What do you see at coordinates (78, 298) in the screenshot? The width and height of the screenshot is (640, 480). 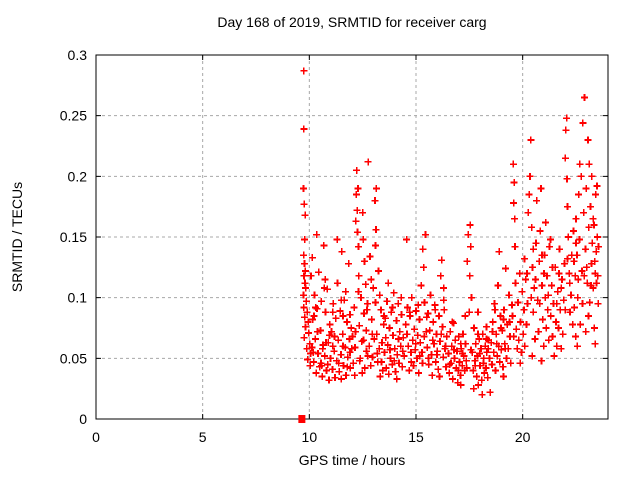 I see `y-tick-label: 0.1` at bounding box center [78, 298].